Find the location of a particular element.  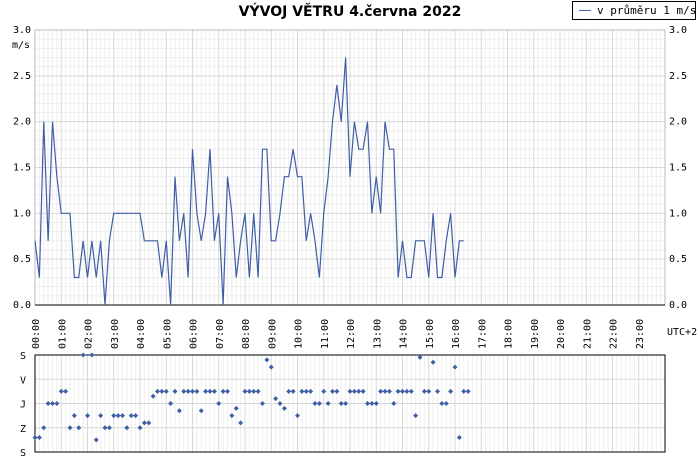

y-tick-label-right: 0.0 is located at coordinates (678, 305).